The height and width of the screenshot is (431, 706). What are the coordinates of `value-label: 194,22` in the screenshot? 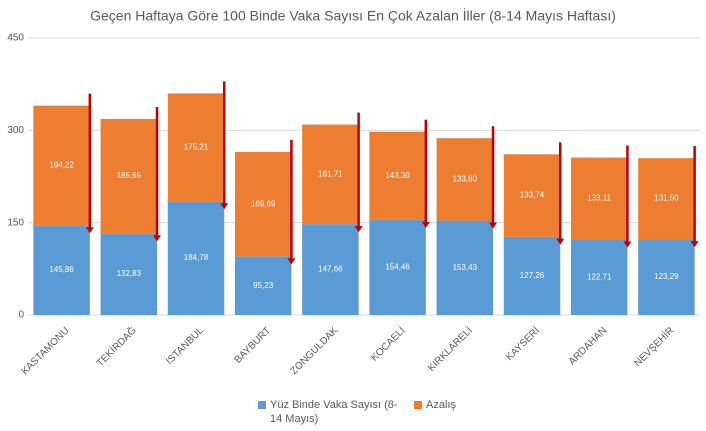 It's located at (61, 165).